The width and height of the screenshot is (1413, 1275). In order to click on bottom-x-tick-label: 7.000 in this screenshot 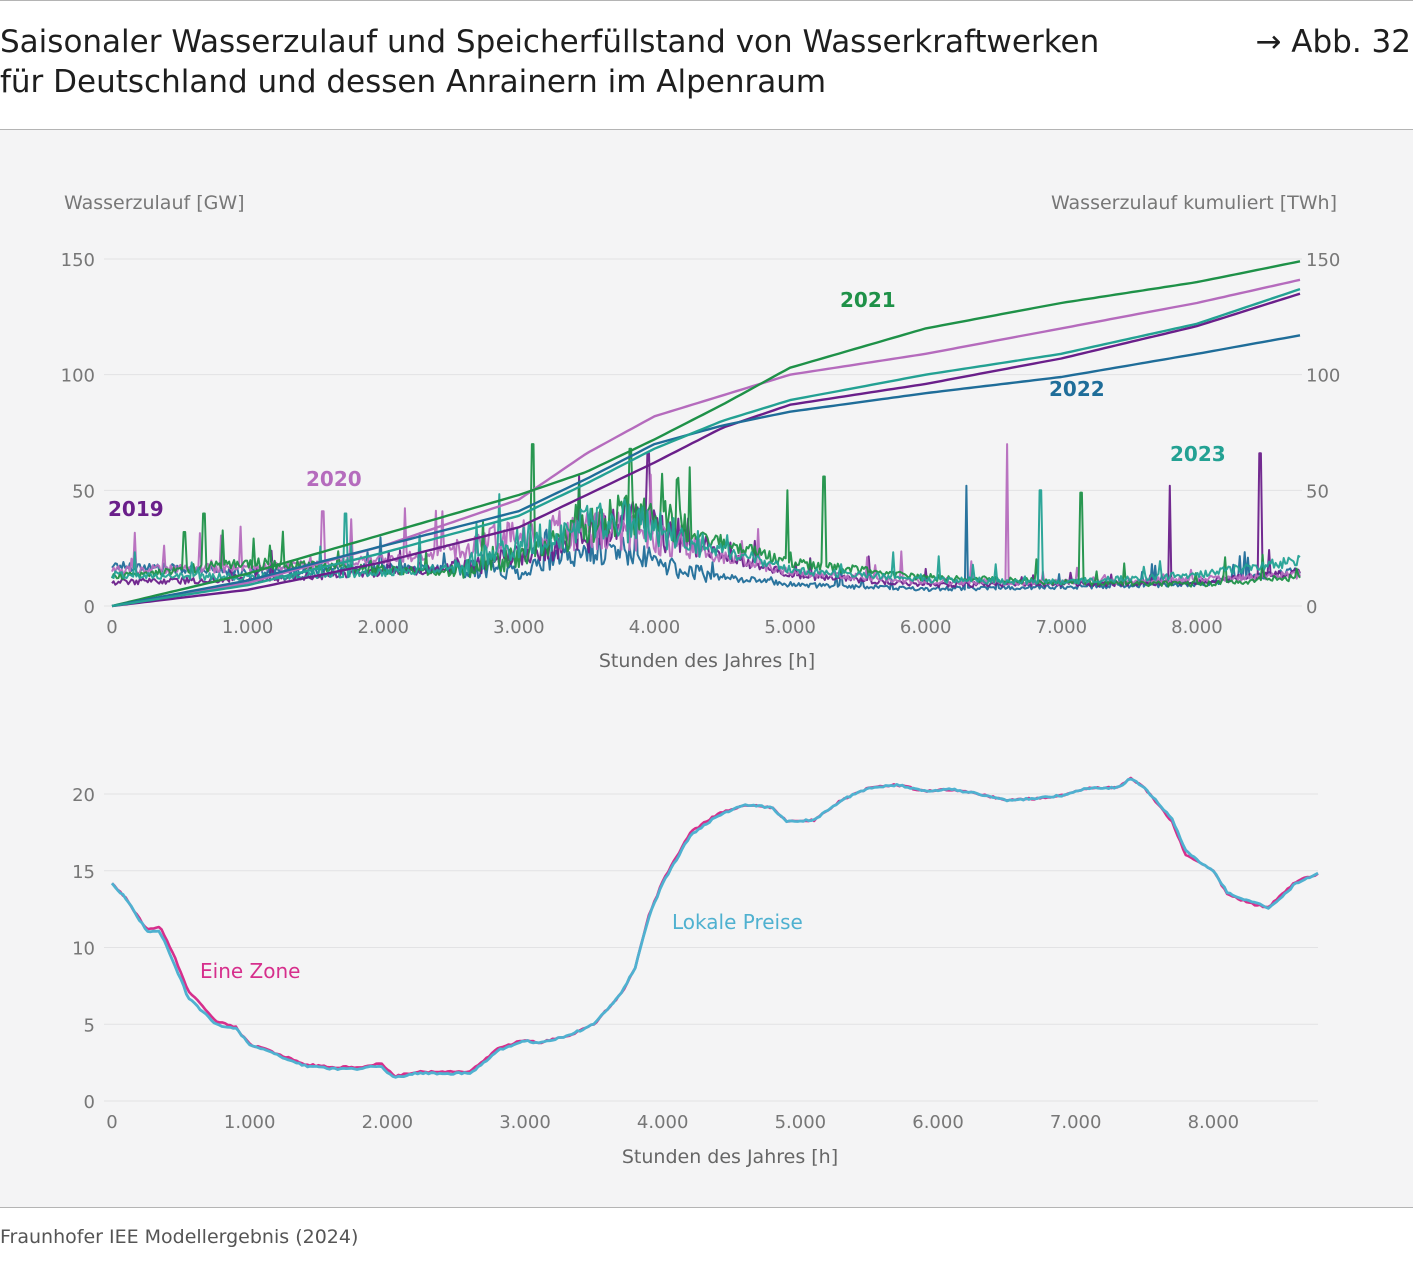, I will do `click(1076, 1122)`.